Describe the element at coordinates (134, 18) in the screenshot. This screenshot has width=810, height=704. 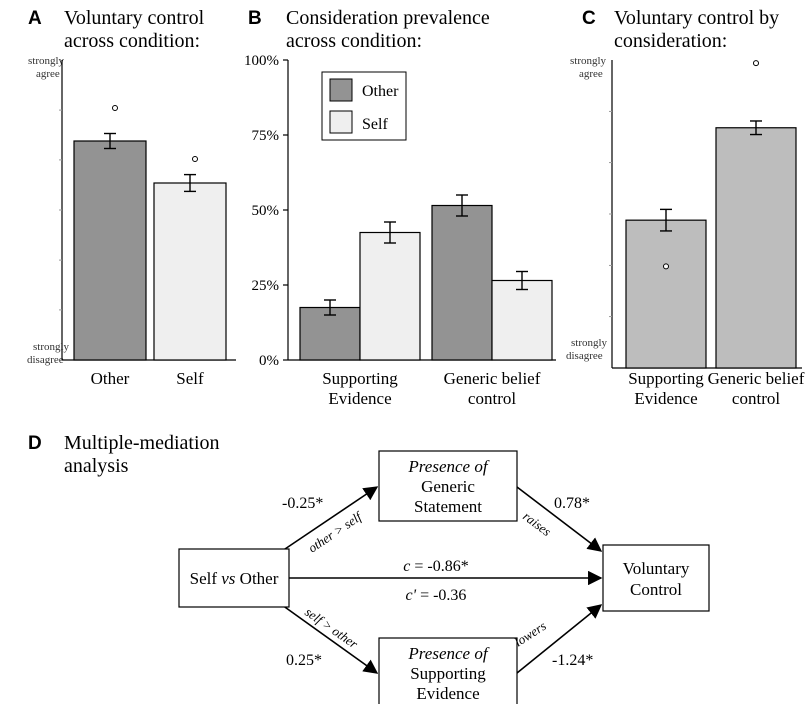
I see `panel-a-title-line-1: Voluntary control` at that location.